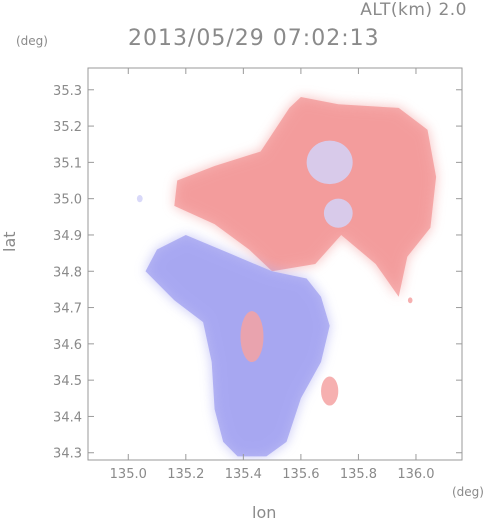 The height and width of the screenshot is (522, 491). Describe the element at coordinates (358, 474) in the screenshot. I see `x-tick-label: 135.8` at that location.